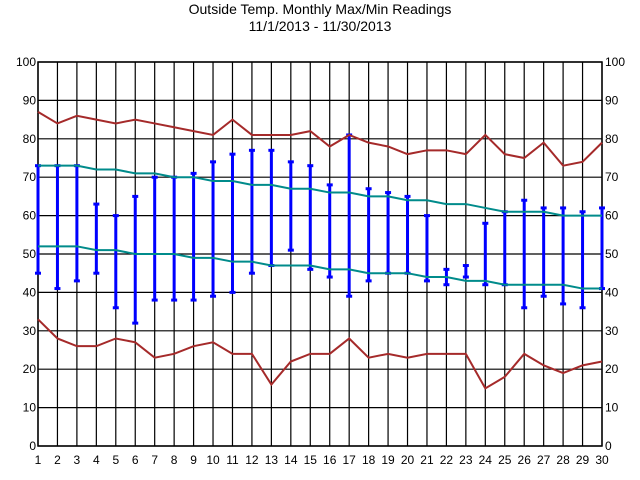  I want to click on x-tick-label: 15, so click(311, 460).